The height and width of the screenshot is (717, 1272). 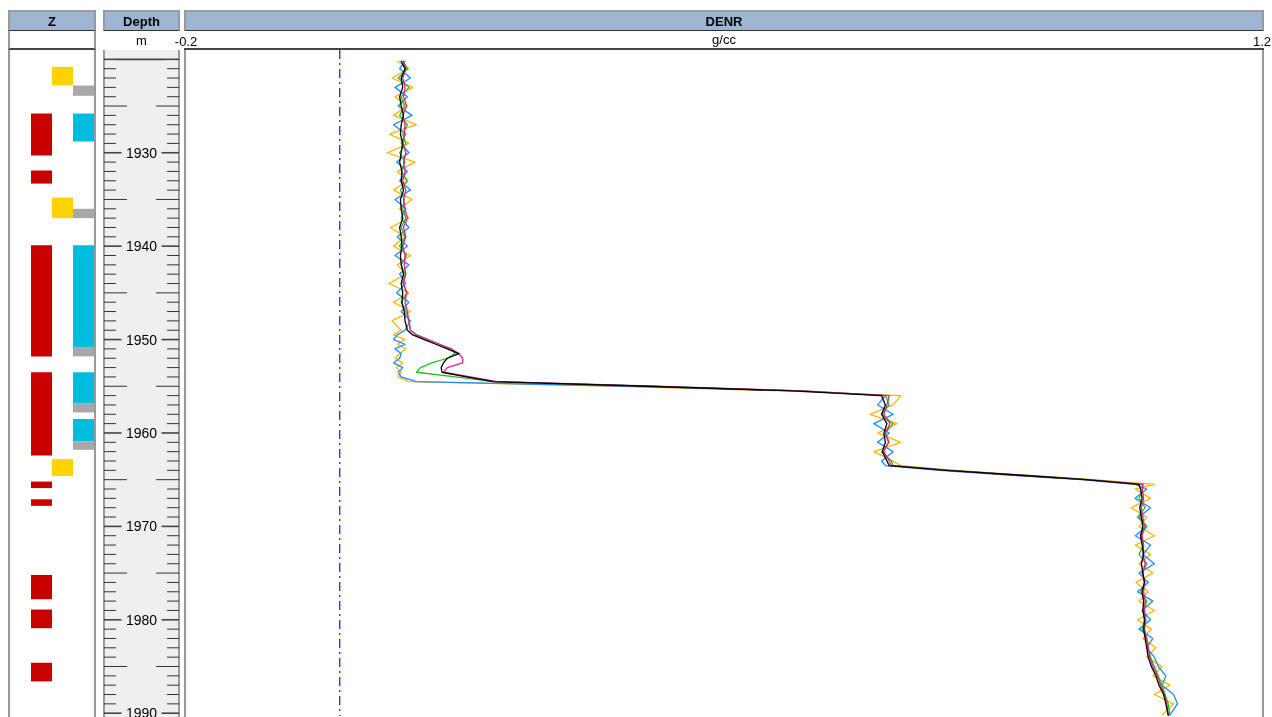 I want to click on chart-title: Z, so click(x=52, y=21).